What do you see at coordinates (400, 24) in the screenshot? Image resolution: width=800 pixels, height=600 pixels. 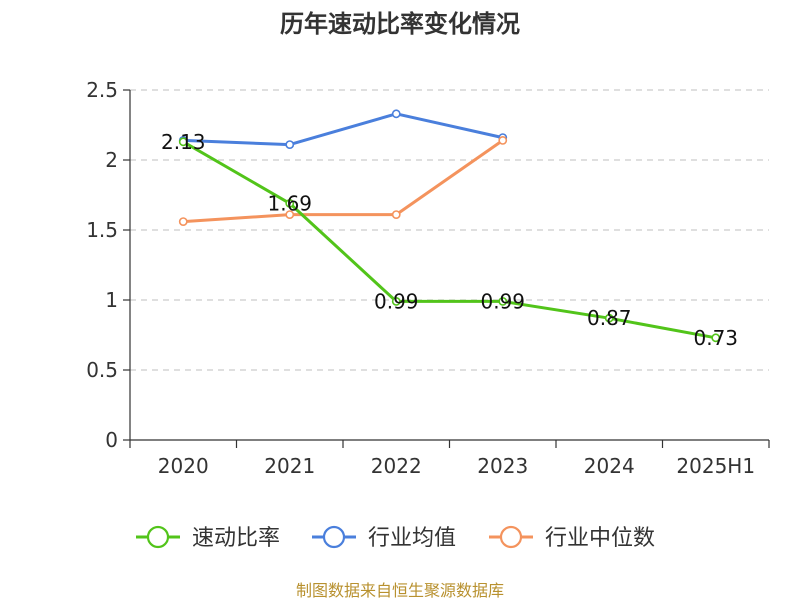 I see `chart-title: 历年速动比率变化情况` at bounding box center [400, 24].